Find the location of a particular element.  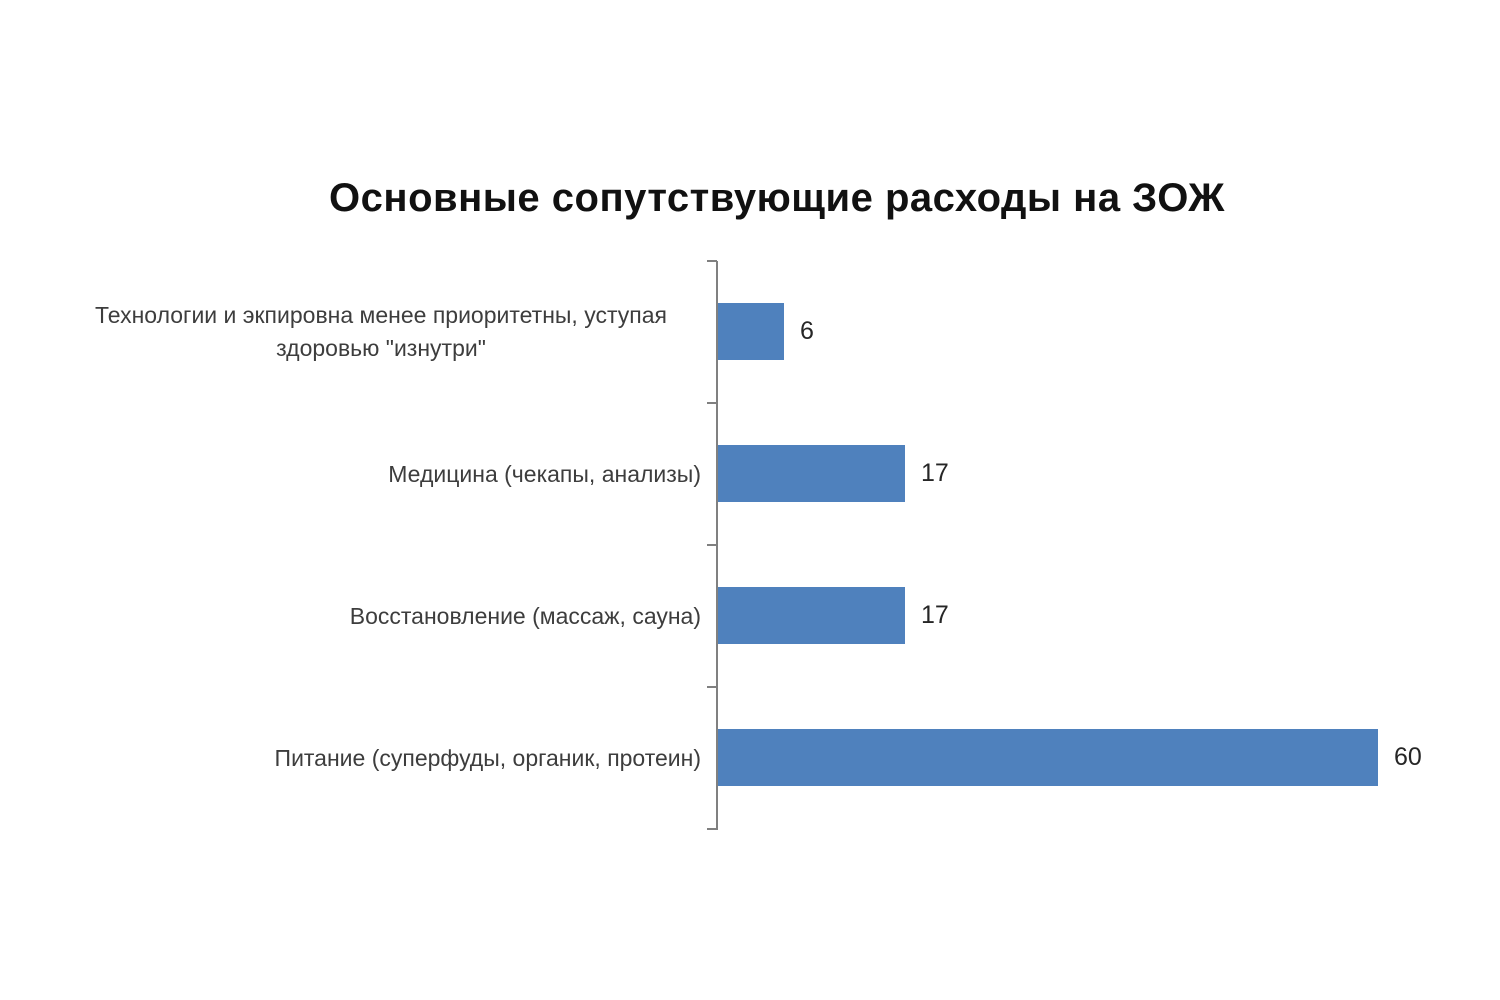

value-label: 60 is located at coordinates (1408, 757).